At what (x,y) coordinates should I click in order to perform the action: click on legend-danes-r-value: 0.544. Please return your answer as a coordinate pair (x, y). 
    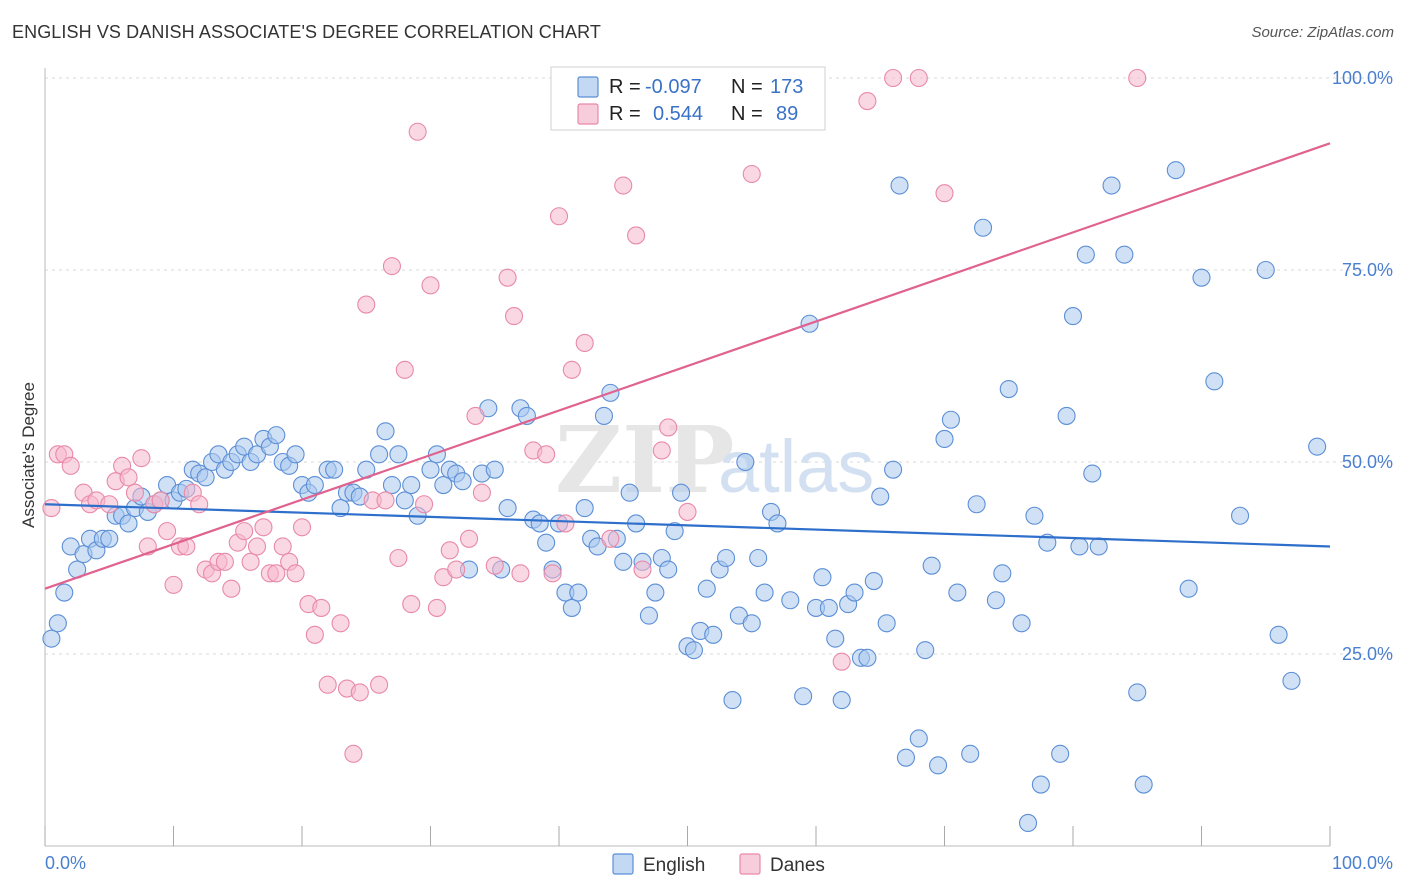
    Looking at the image, I should click on (678, 114).